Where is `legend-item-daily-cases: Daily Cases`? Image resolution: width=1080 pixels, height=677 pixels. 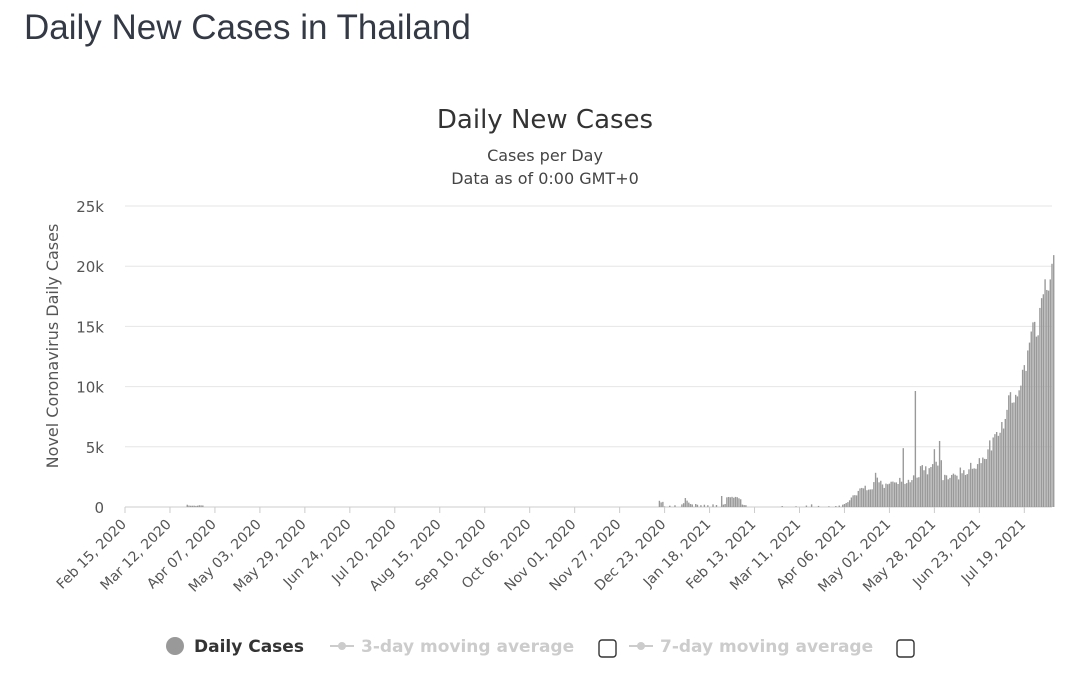 legend-item-daily-cases: Daily Cases is located at coordinates (235, 647).